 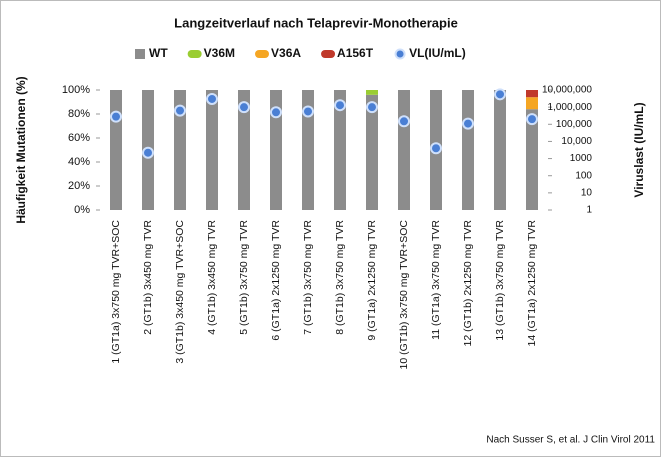 What do you see at coordinates (148, 277) in the screenshot?
I see `x-tick-label: 2 (GT1b) 3x450 mg TVR` at bounding box center [148, 277].